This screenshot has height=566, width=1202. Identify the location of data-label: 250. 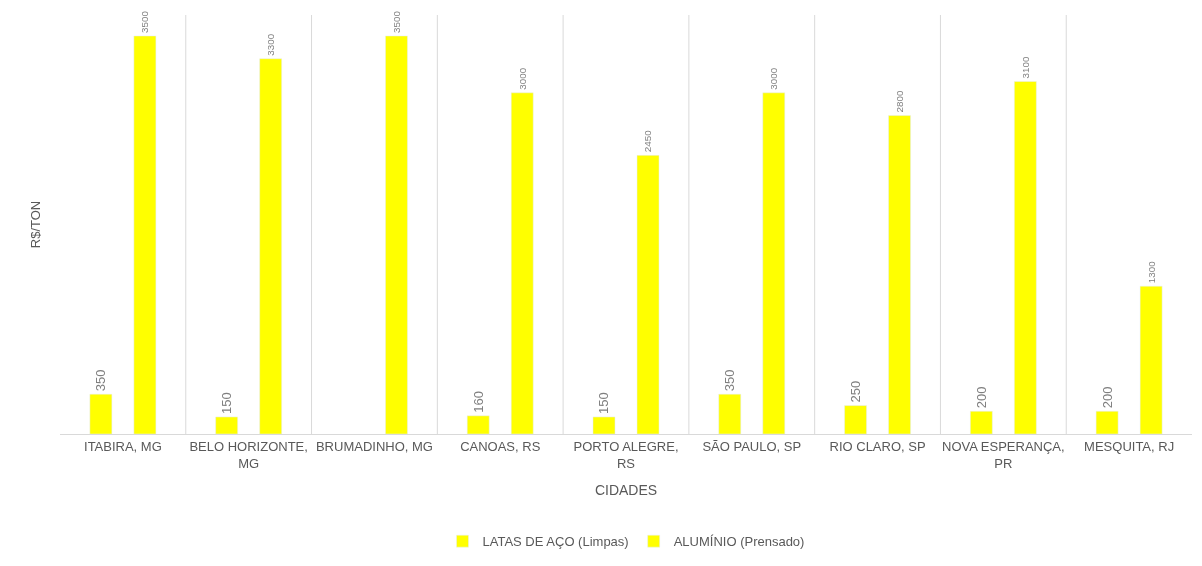
(856, 391).